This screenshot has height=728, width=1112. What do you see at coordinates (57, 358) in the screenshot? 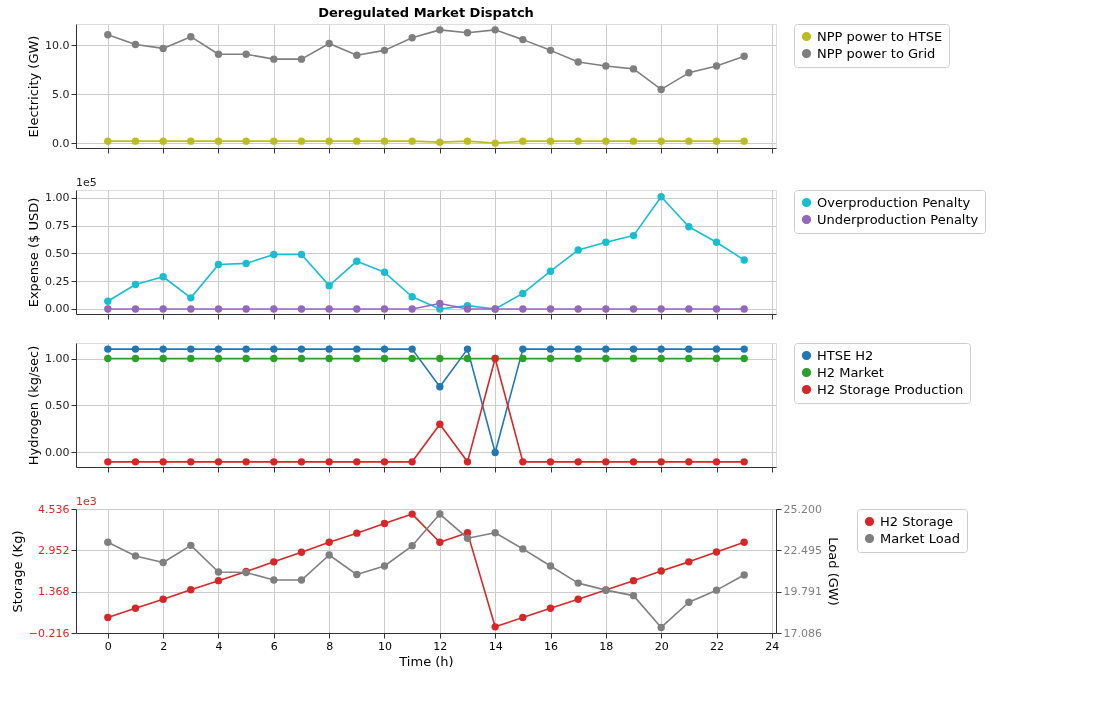
I see `y-tick-label: 1.00` at bounding box center [57, 358].